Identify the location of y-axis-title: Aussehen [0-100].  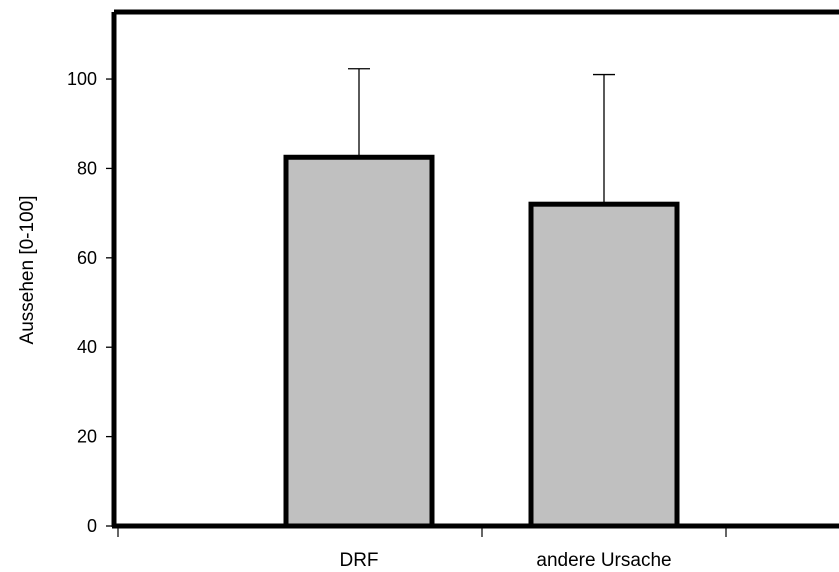
(27, 270).